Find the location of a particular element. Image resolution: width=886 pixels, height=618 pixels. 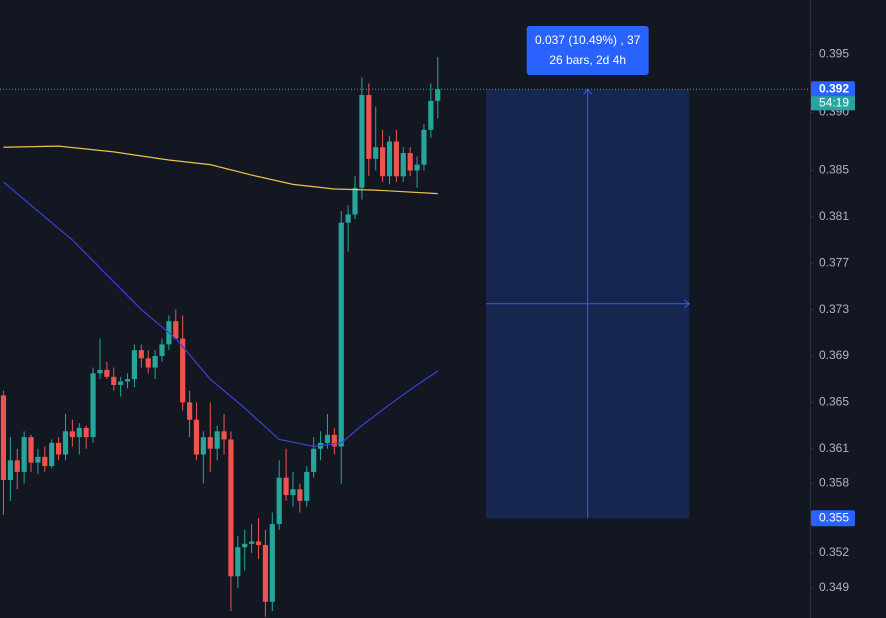

measure-arrow-up is located at coordinates (588, 91).